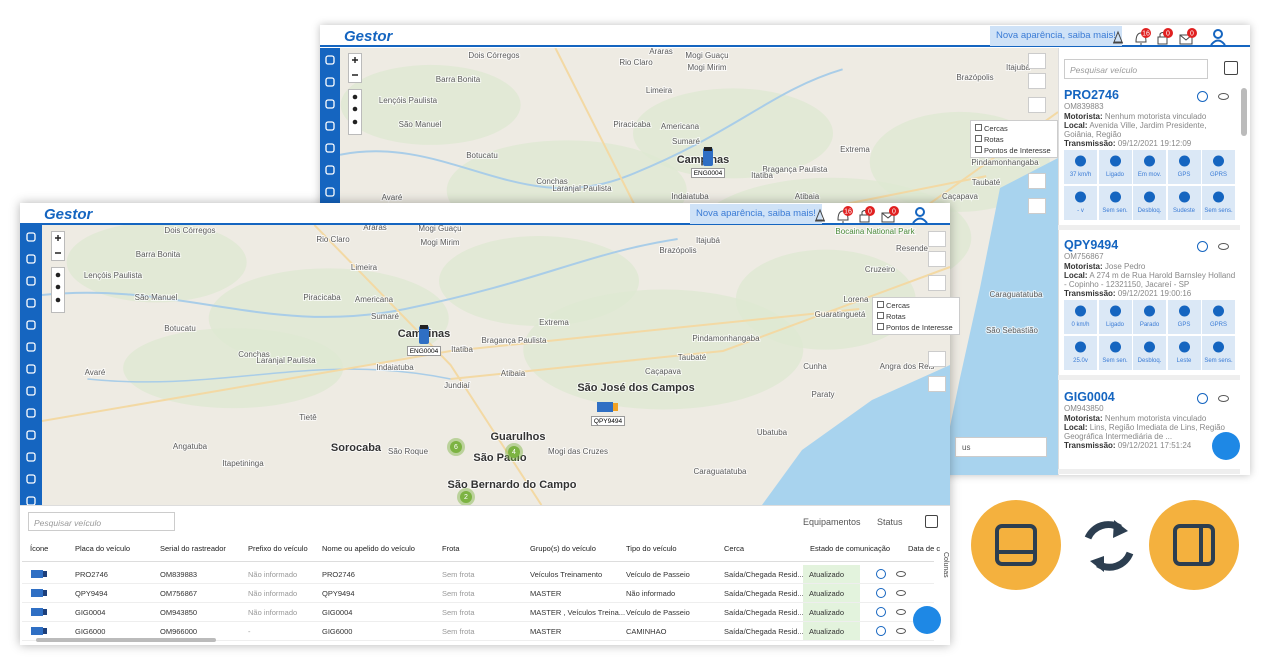 This screenshot has width=1280, height=672. I want to click on card-plate: PRO2746, so click(1091, 95).